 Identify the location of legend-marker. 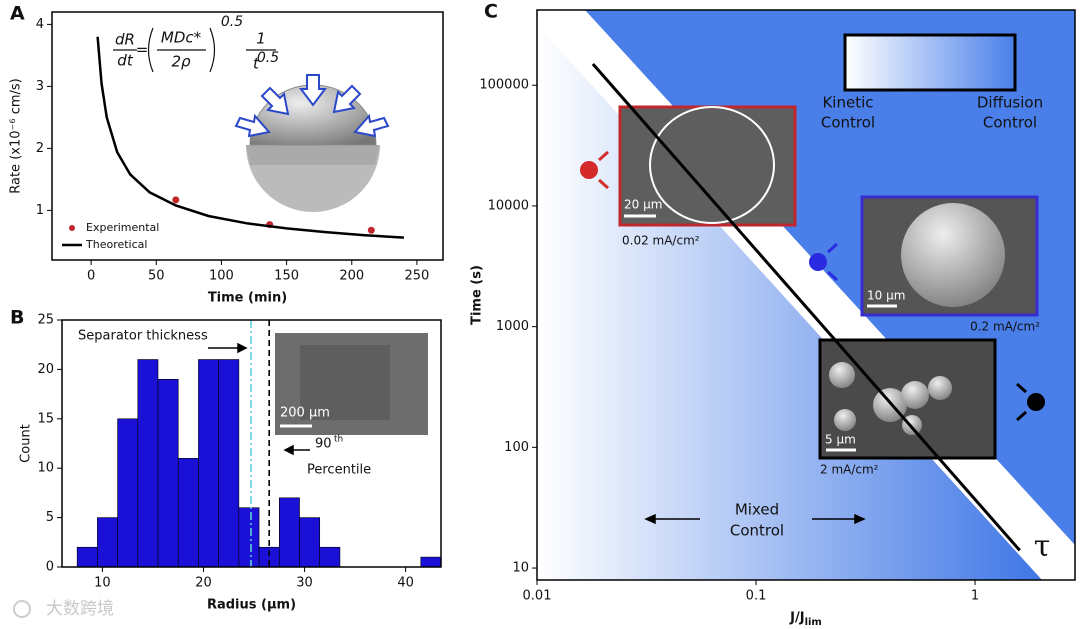
(72, 228).